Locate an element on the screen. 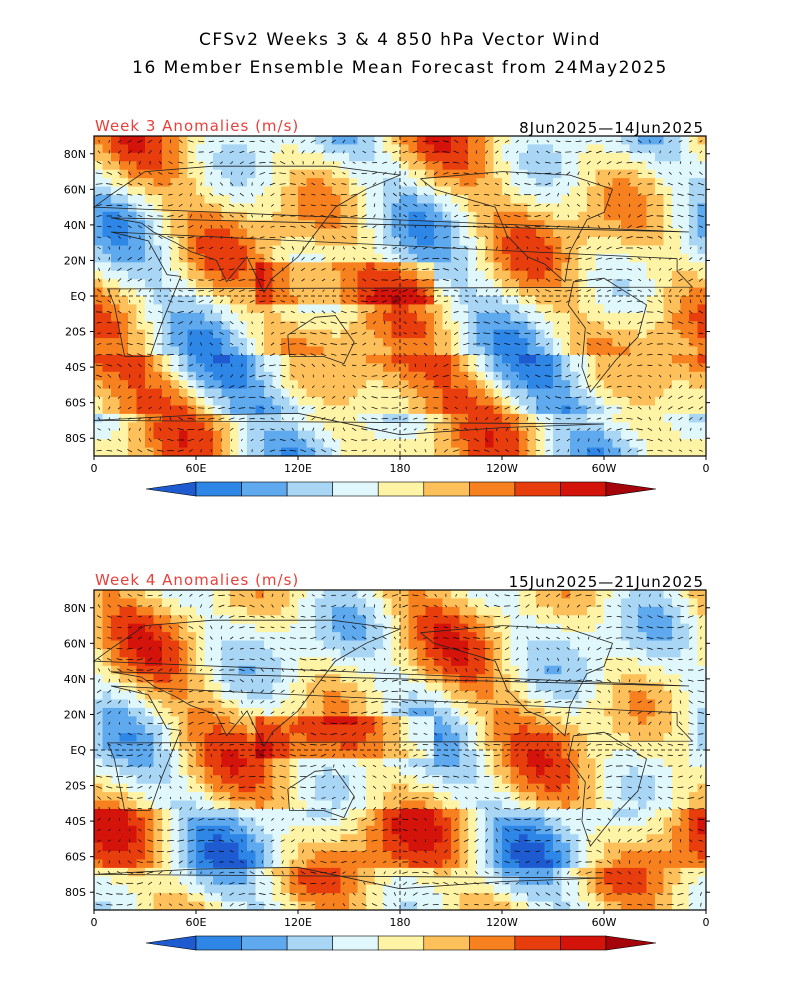 Image resolution: width=800 pixels, height=1000 pixels. week3-date-range: 8Jun2025—14Jun2025 is located at coordinates (611, 128).